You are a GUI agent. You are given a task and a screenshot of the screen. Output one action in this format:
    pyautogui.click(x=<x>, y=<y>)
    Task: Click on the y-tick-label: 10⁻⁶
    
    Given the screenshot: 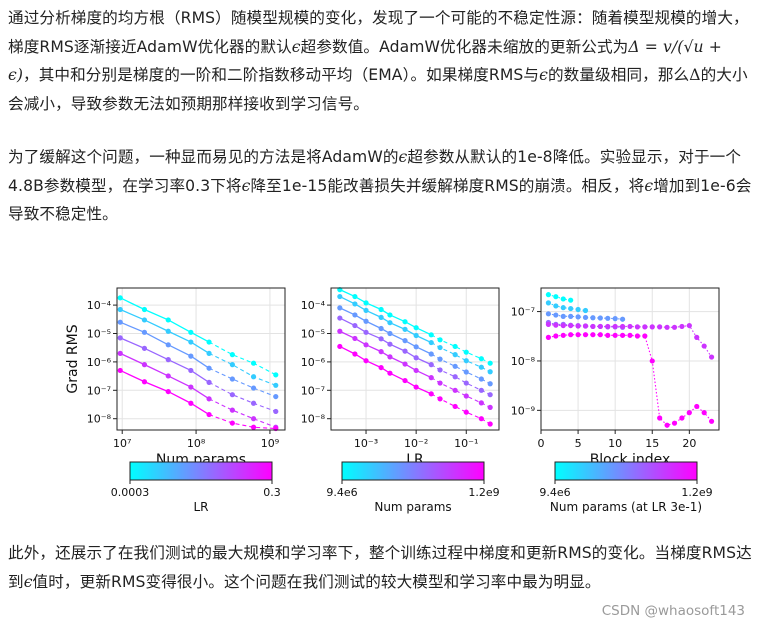 What is the action you would take?
    pyautogui.click(x=313, y=362)
    